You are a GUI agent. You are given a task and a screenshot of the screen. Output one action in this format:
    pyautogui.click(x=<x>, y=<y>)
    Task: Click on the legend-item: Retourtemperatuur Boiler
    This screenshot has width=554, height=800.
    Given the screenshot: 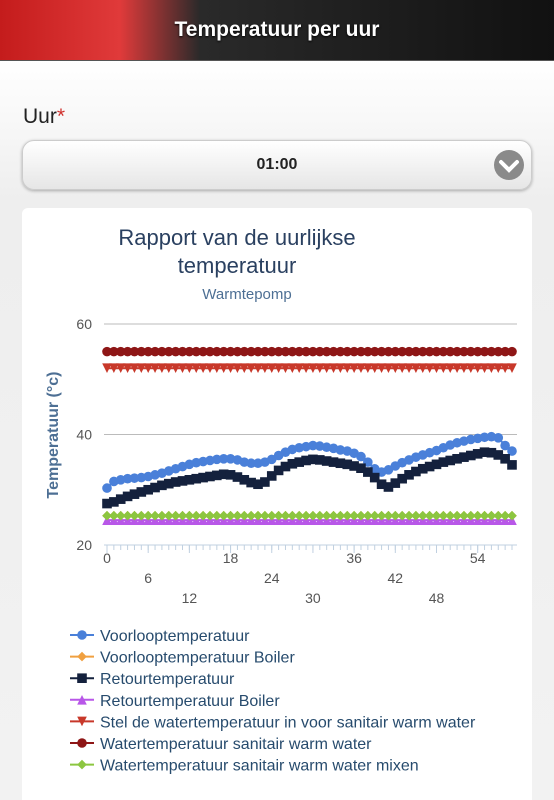 What is the action you would take?
    pyautogui.click(x=190, y=701)
    